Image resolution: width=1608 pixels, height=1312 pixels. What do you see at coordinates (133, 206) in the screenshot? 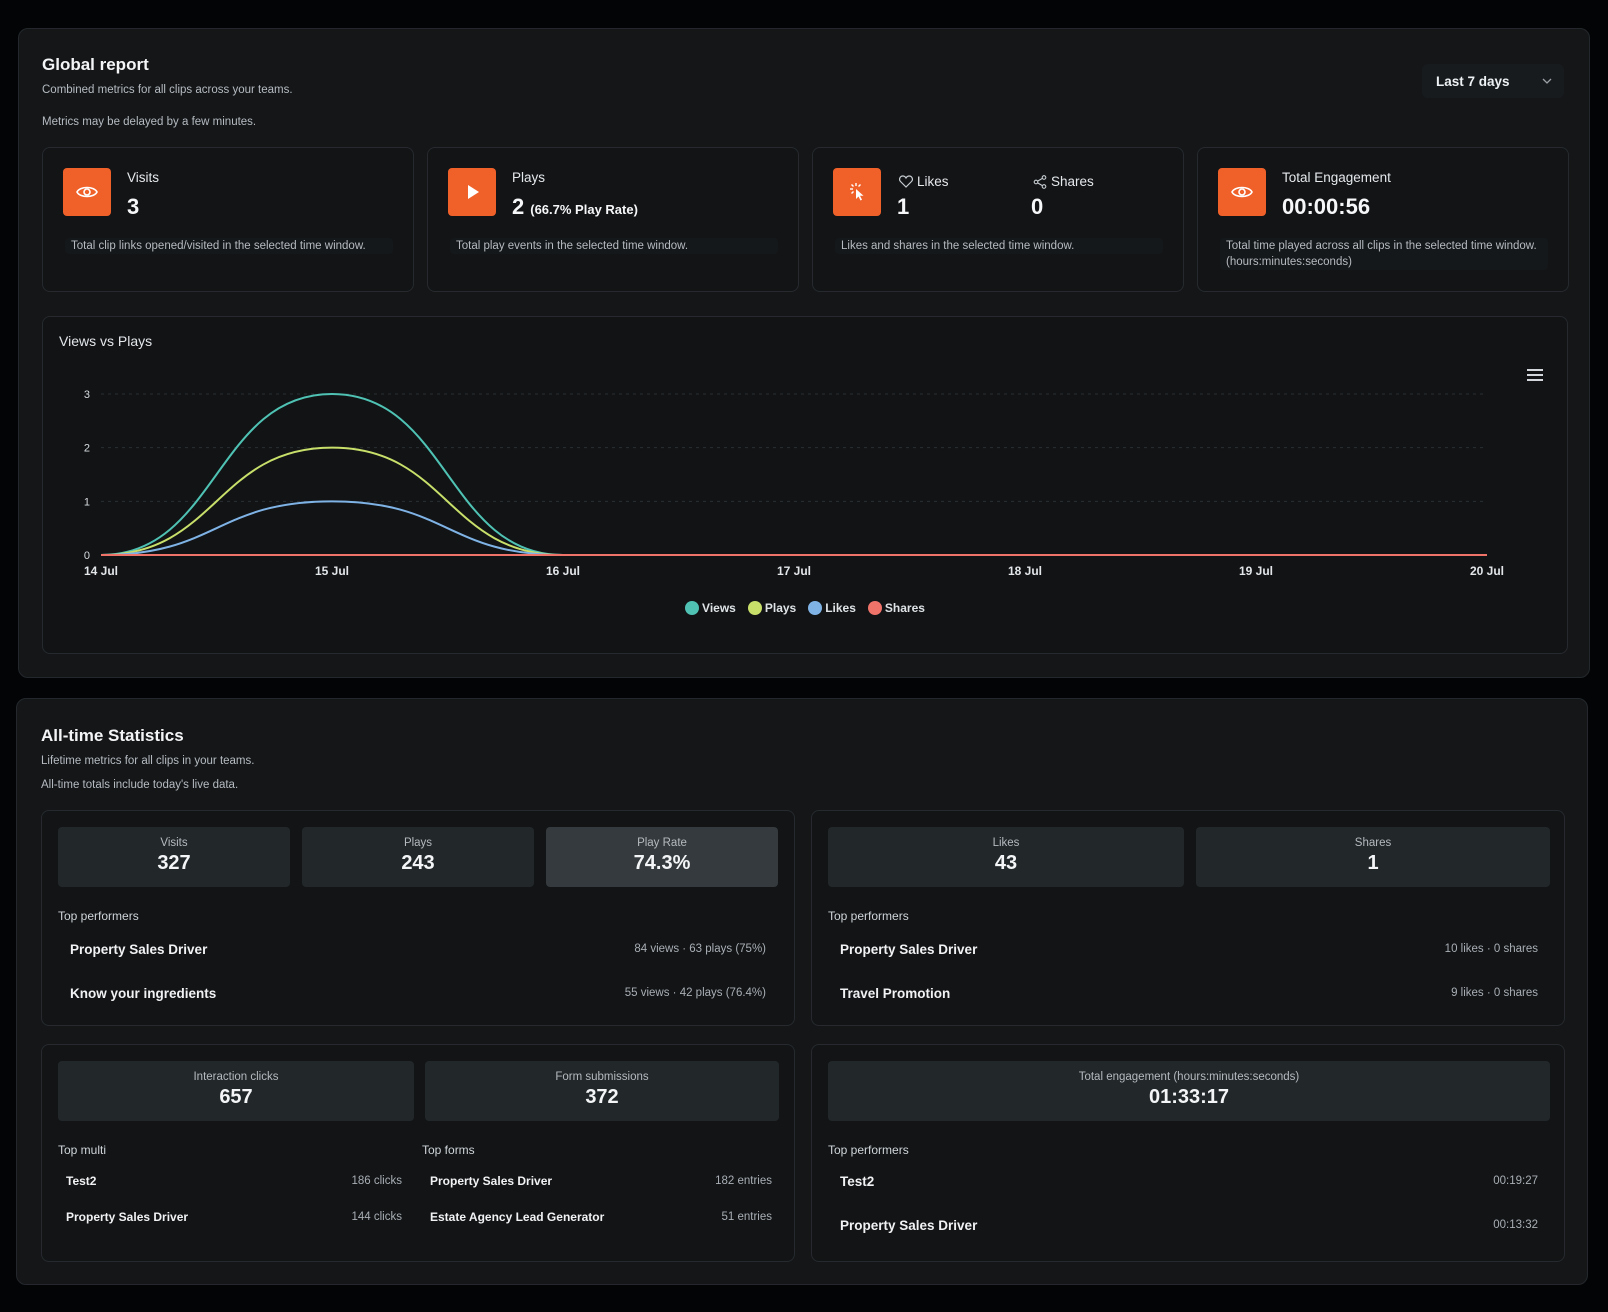
I see `visits-value: 3` at bounding box center [133, 206].